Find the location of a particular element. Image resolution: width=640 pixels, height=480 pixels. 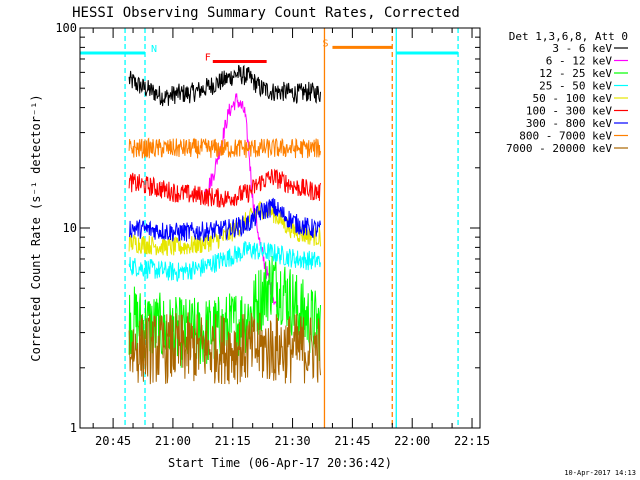

x-tick-label: 22:00 is located at coordinates (412, 441).